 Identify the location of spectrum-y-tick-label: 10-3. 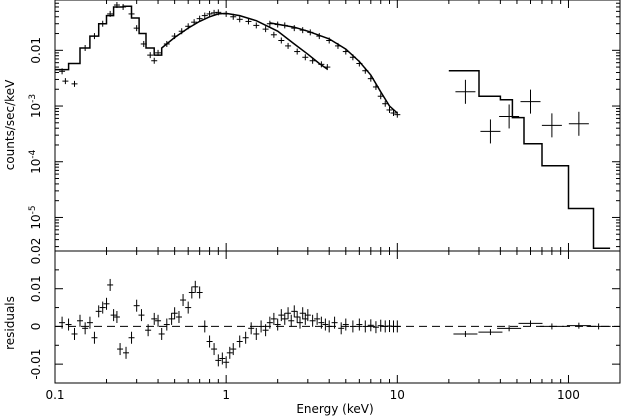
(35, 106).